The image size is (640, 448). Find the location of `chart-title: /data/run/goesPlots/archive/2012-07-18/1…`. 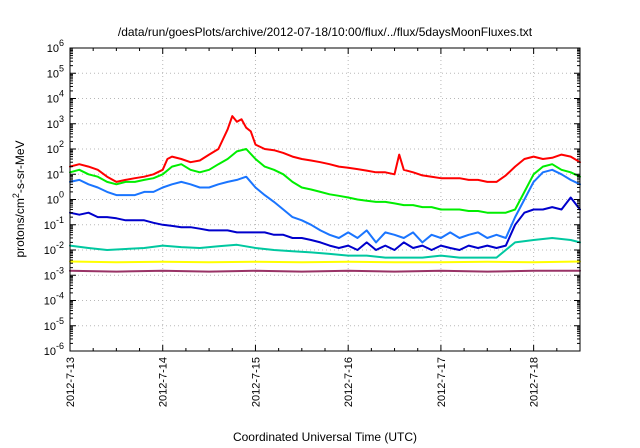

chart-title: /data/run/goesPlots/archive/2012-07-18/1… is located at coordinates (325, 32).